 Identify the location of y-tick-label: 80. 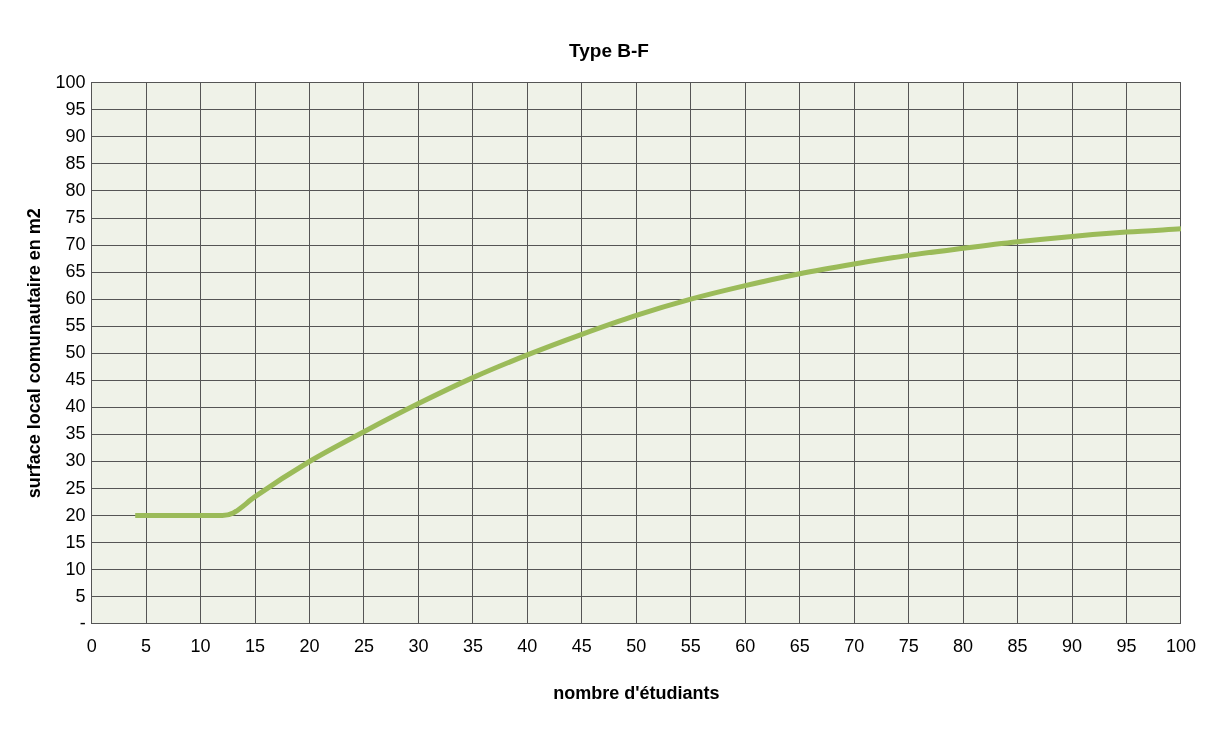
(75, 189).